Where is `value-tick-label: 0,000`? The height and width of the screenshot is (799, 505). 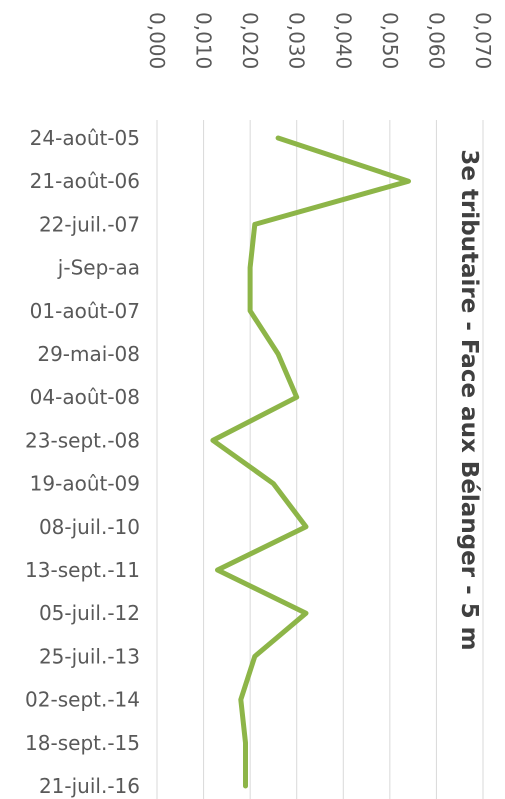 value-tick-label: 0,000 is located at coordinates (157, 40).